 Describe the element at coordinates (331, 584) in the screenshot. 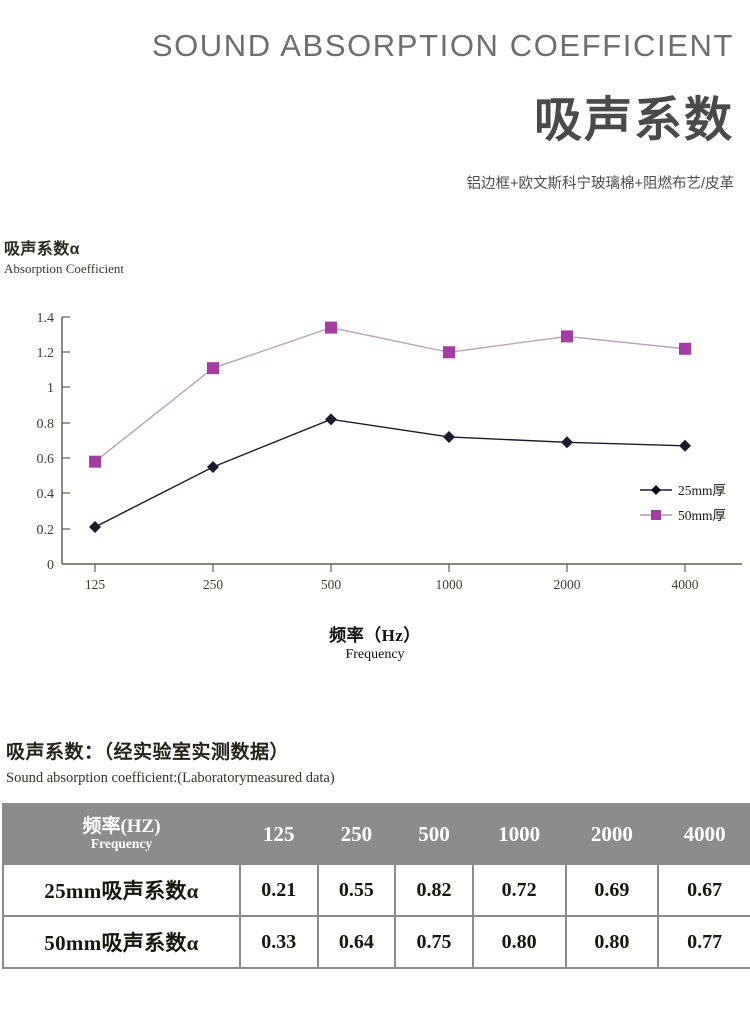

I see `x-tick-label: 500` at that location.